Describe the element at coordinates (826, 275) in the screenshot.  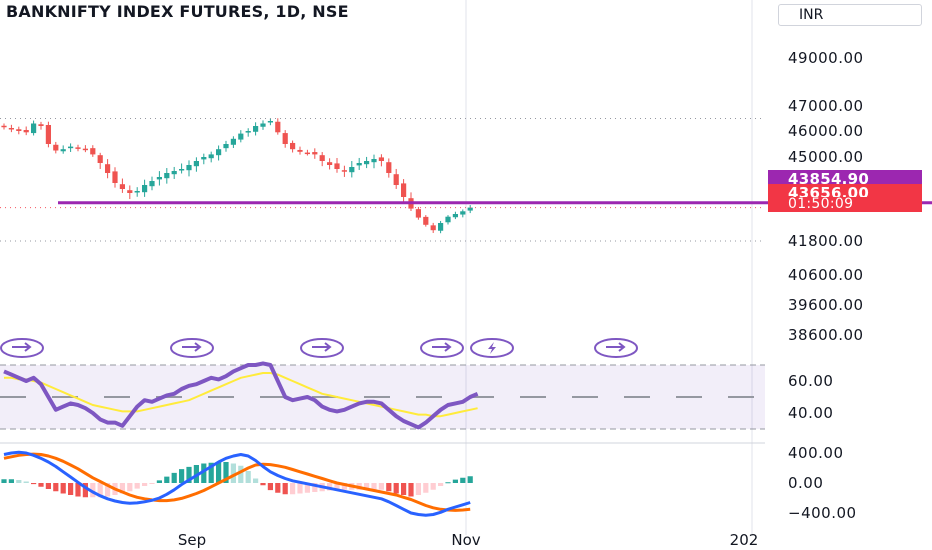
I see `y-tick-label: 40600.00` at that location.